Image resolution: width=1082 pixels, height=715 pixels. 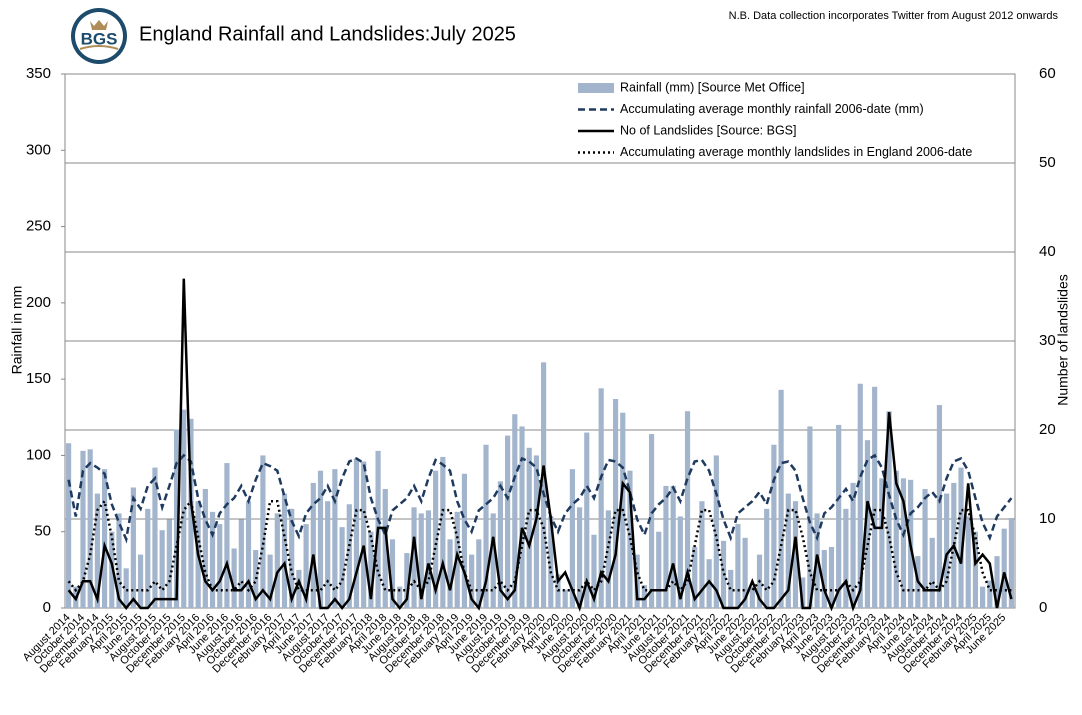 I want to click on line-dashed, so click(x=540, y=498).